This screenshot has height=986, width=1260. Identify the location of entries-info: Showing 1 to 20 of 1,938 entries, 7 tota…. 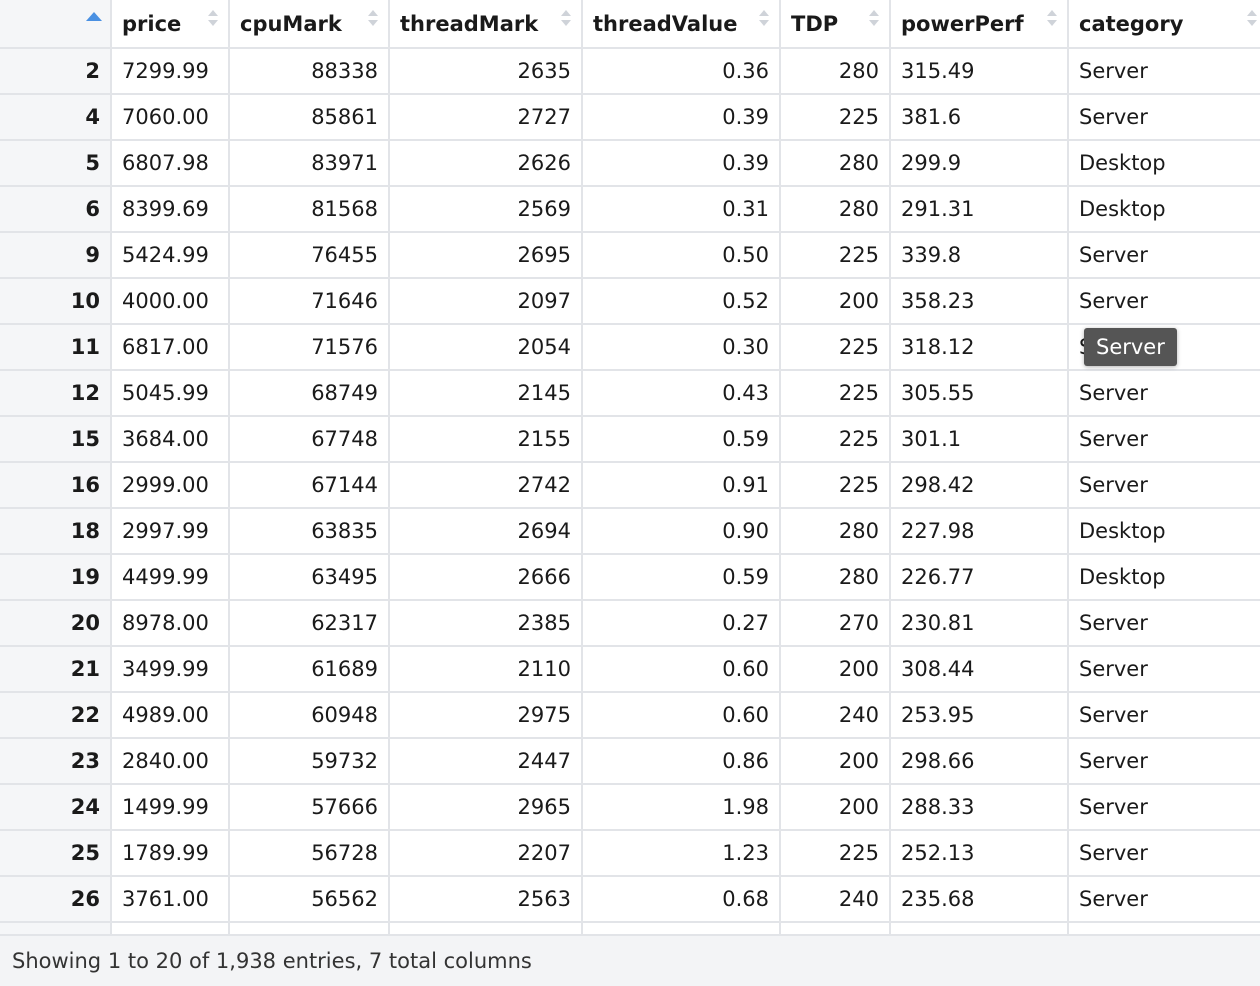
(272, 961).